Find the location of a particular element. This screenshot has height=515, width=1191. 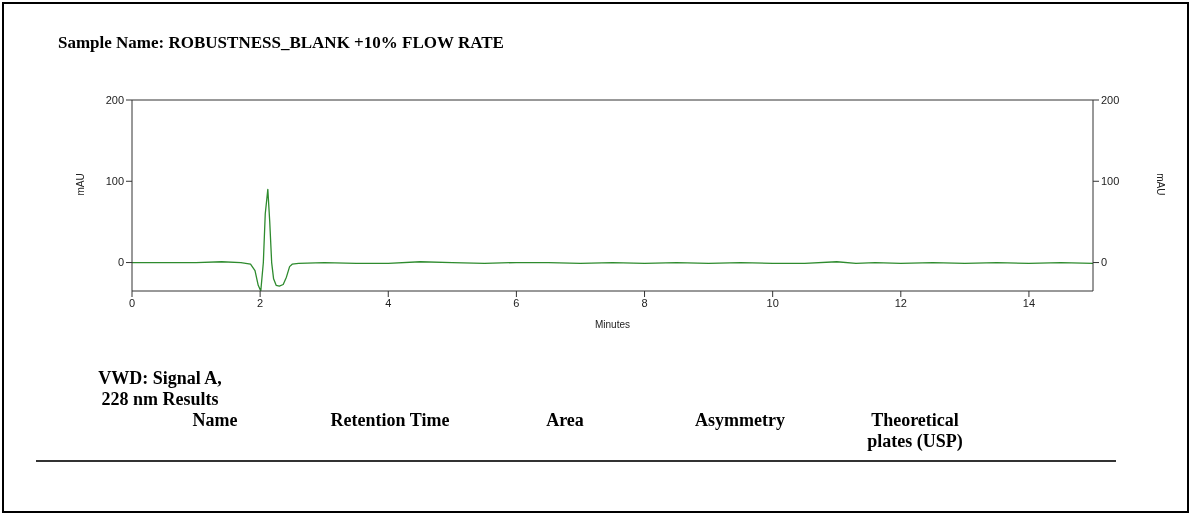

chart-title: Sample Name: ROBUSTNESS_BLANK +10% FLOW RATE is located at coordinates (281, 43).